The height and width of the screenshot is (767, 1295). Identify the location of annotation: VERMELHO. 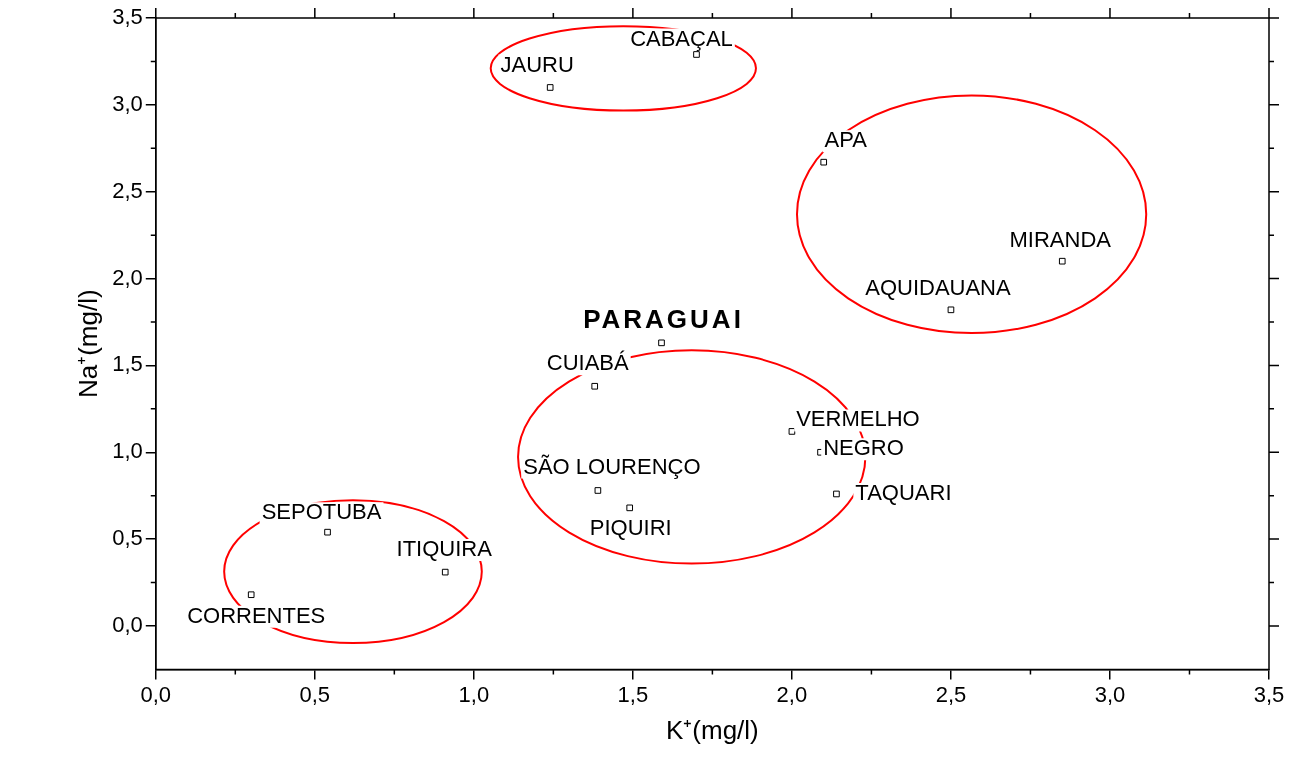
(858, 419).